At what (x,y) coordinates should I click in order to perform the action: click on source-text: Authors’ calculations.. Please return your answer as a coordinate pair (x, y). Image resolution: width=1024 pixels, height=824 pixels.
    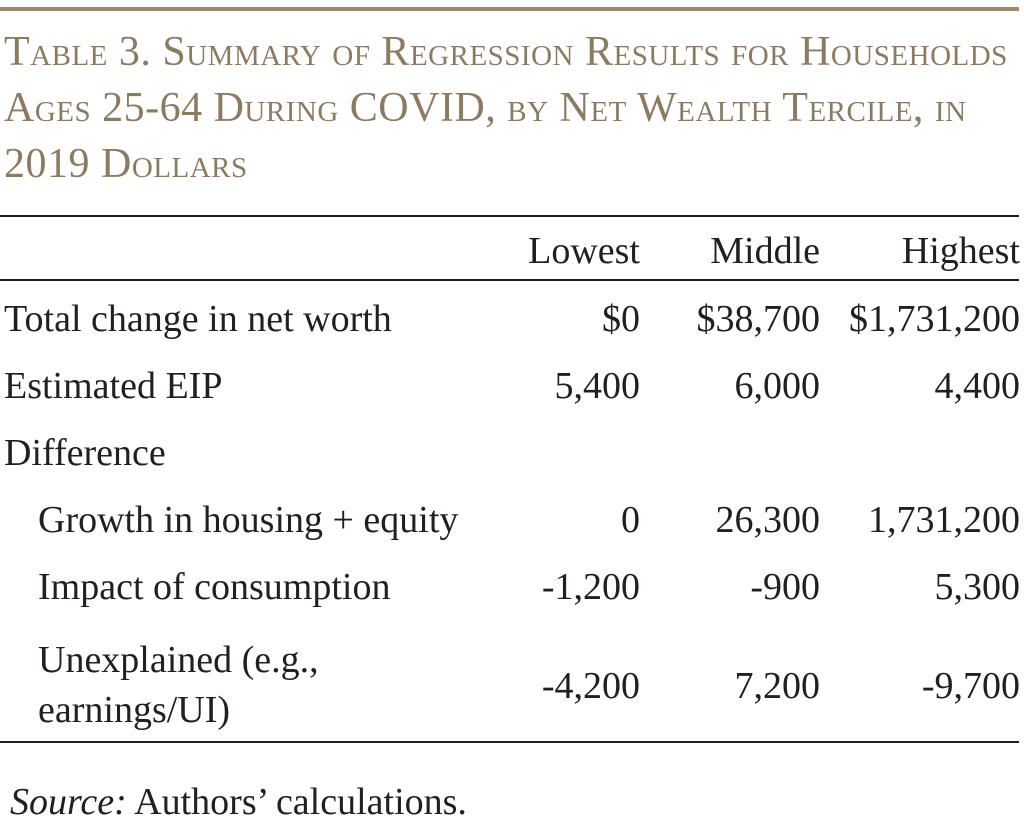
    Looking at the image, I should click on (296, 802).